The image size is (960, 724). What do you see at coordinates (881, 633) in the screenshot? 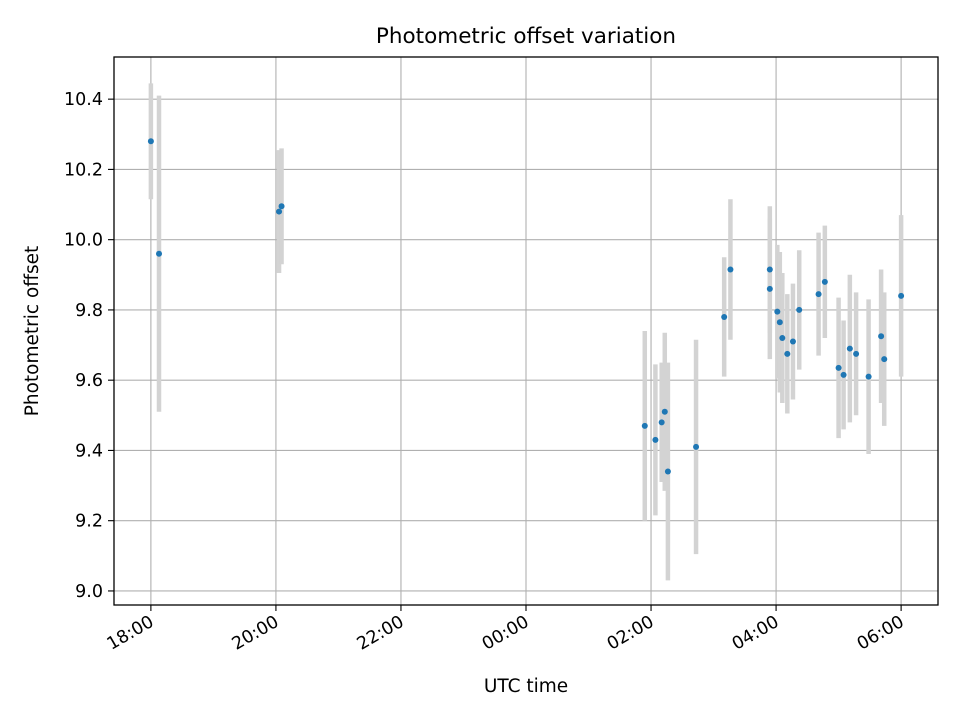
I see `x-tick-label: 06:00` at bounding box center [881, 633].